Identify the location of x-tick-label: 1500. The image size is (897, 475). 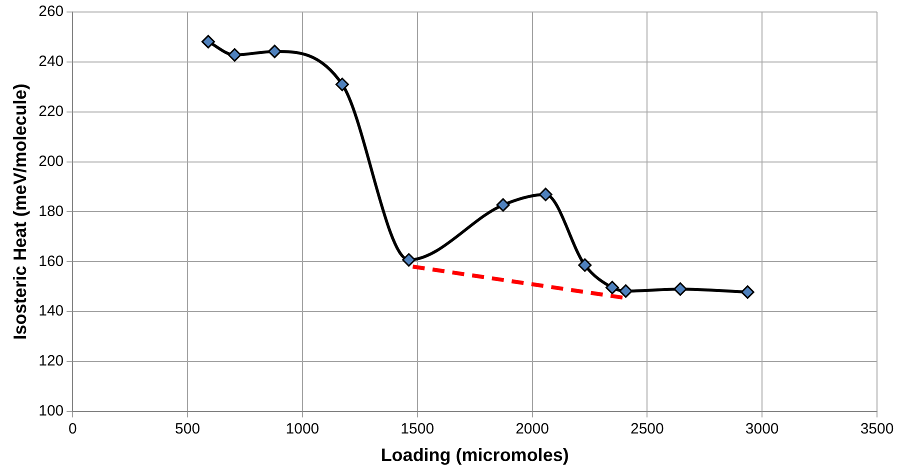
(417, 429).